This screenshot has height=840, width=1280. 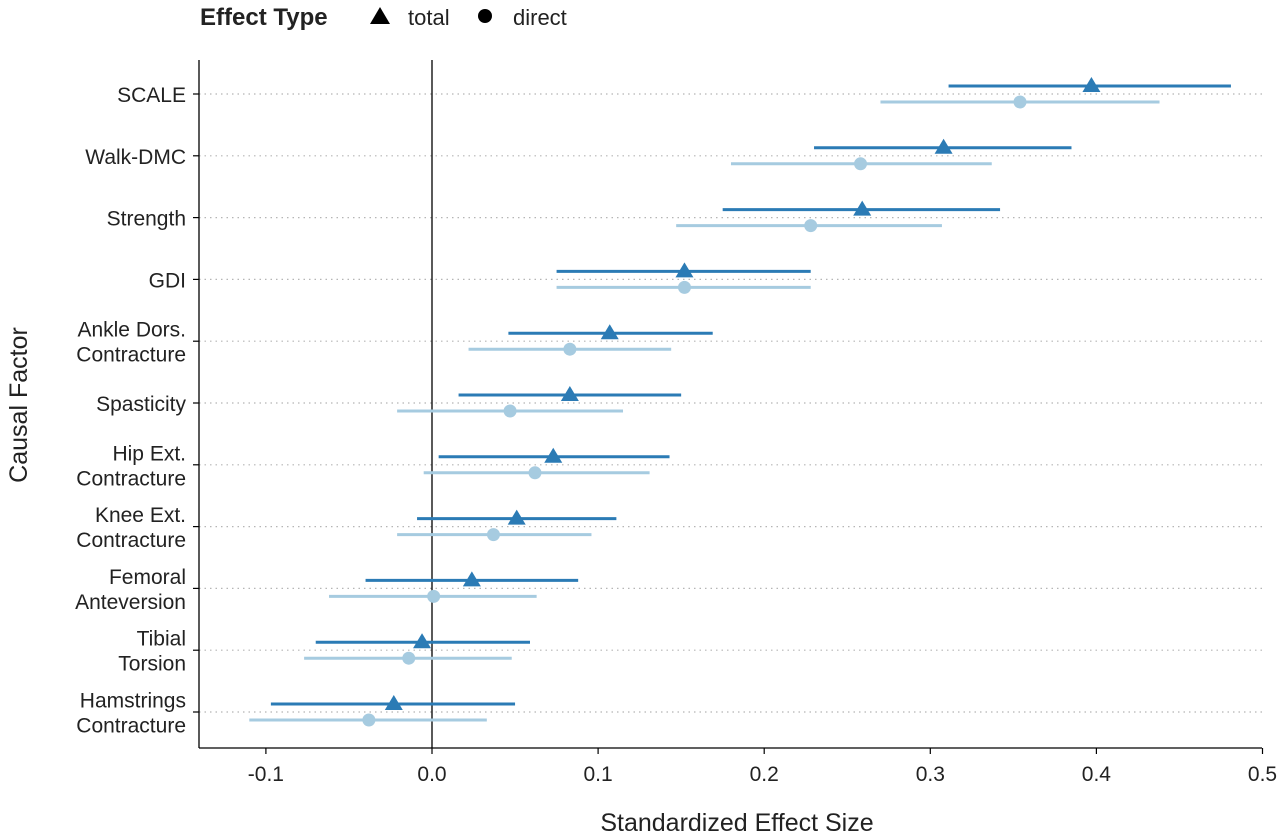 What do you see at coordinates (266, 774) in the screenshot?
I see `x-tick-label: -0.1` at bounding box center [266, 774].